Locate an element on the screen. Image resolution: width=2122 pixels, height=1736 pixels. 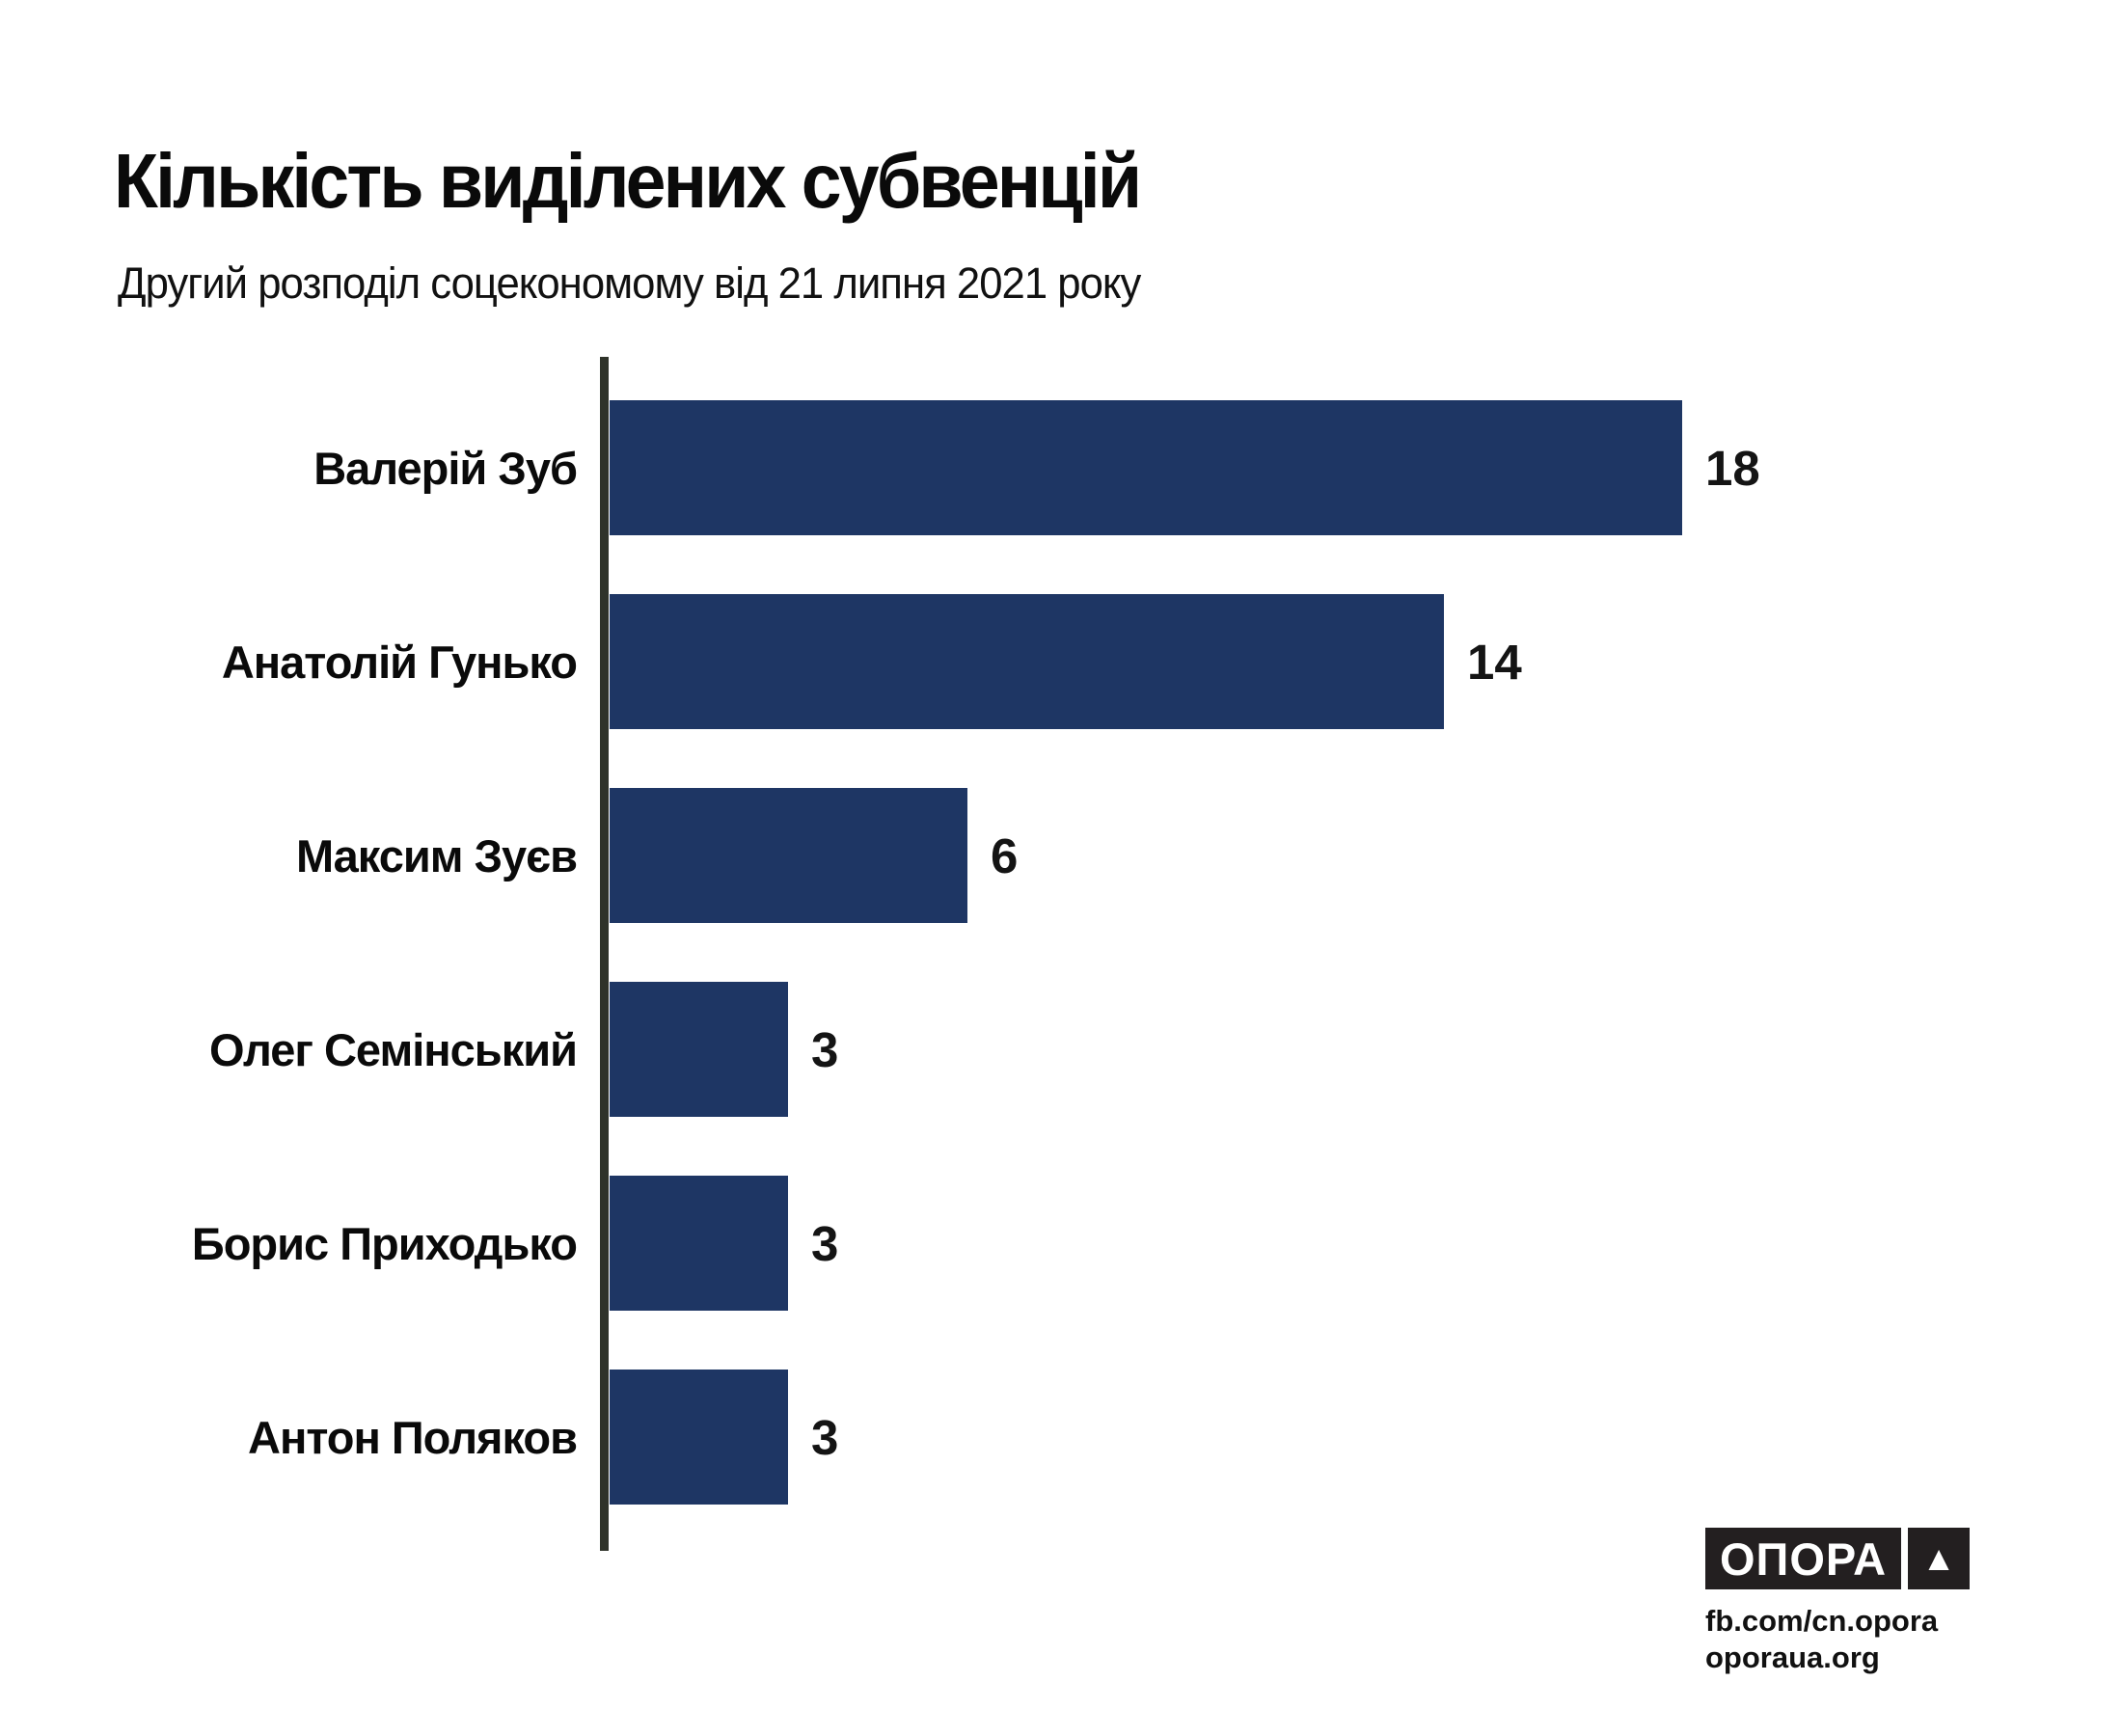
chart-row: Максим Зуєв 6 is located at coordinates (1061, 855).